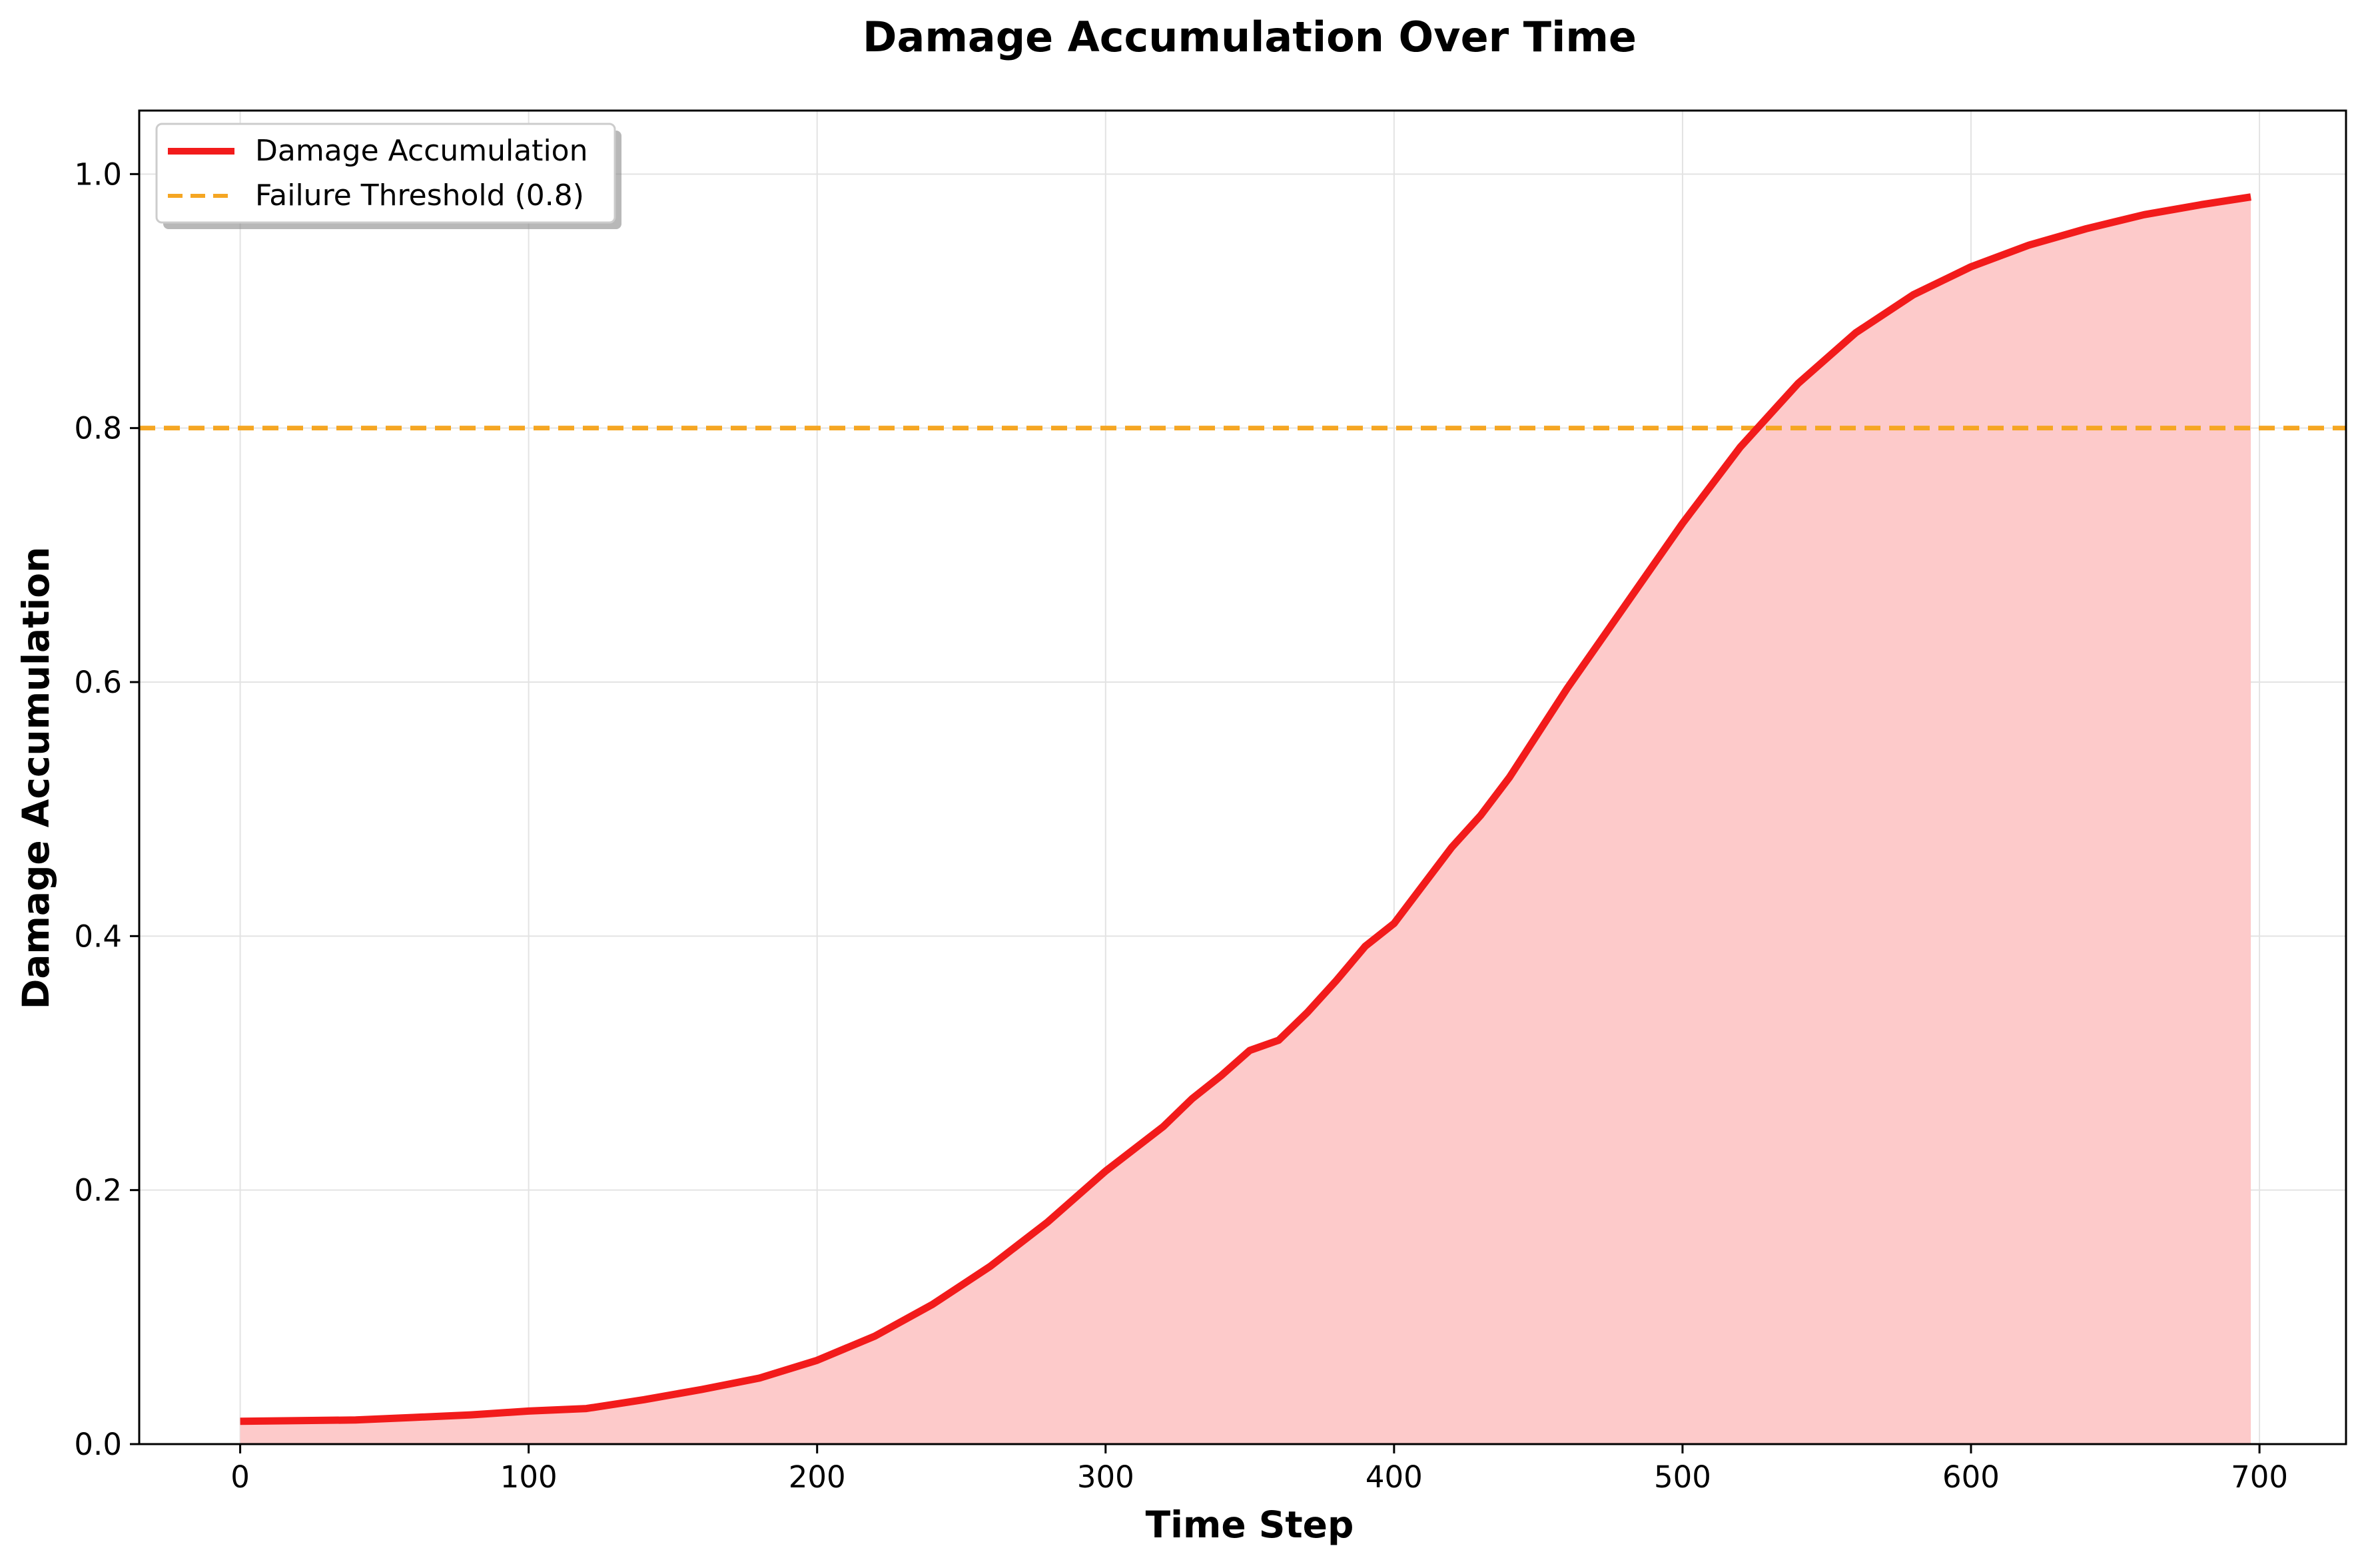  Describe the element at coordinates (106, 810) in the screenshot. I see `y-axis-ticks: 0.0 0.2 0.4 0.6 0.8 1.0` at that location.